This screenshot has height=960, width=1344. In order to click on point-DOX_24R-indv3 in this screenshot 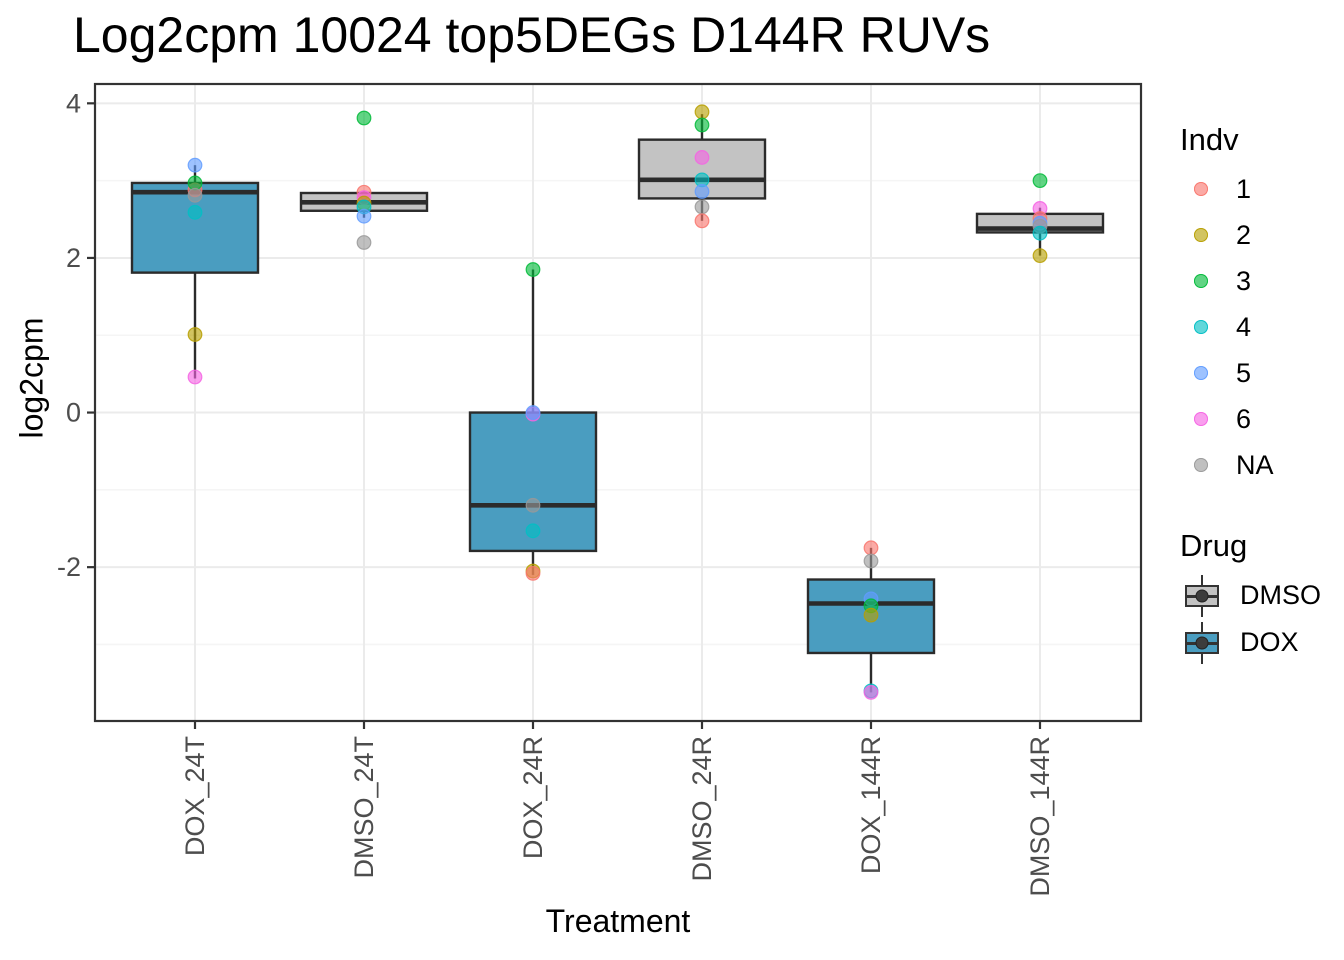, I will do `click(533, 269)`.